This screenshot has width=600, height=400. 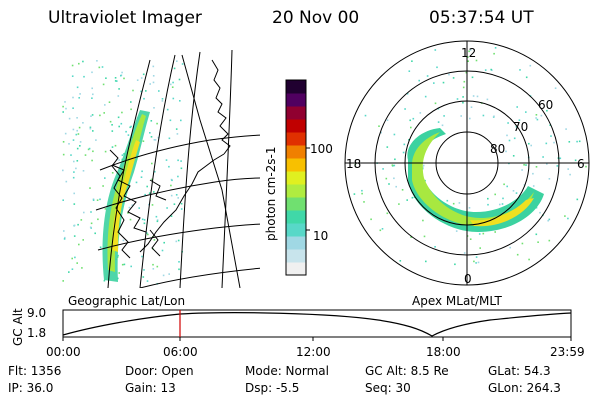 What do you see at coordinates (457, 301) in the screenshot?
I see `apex-caption: Apex MLat/MLT` at bounding box center [457, 301].